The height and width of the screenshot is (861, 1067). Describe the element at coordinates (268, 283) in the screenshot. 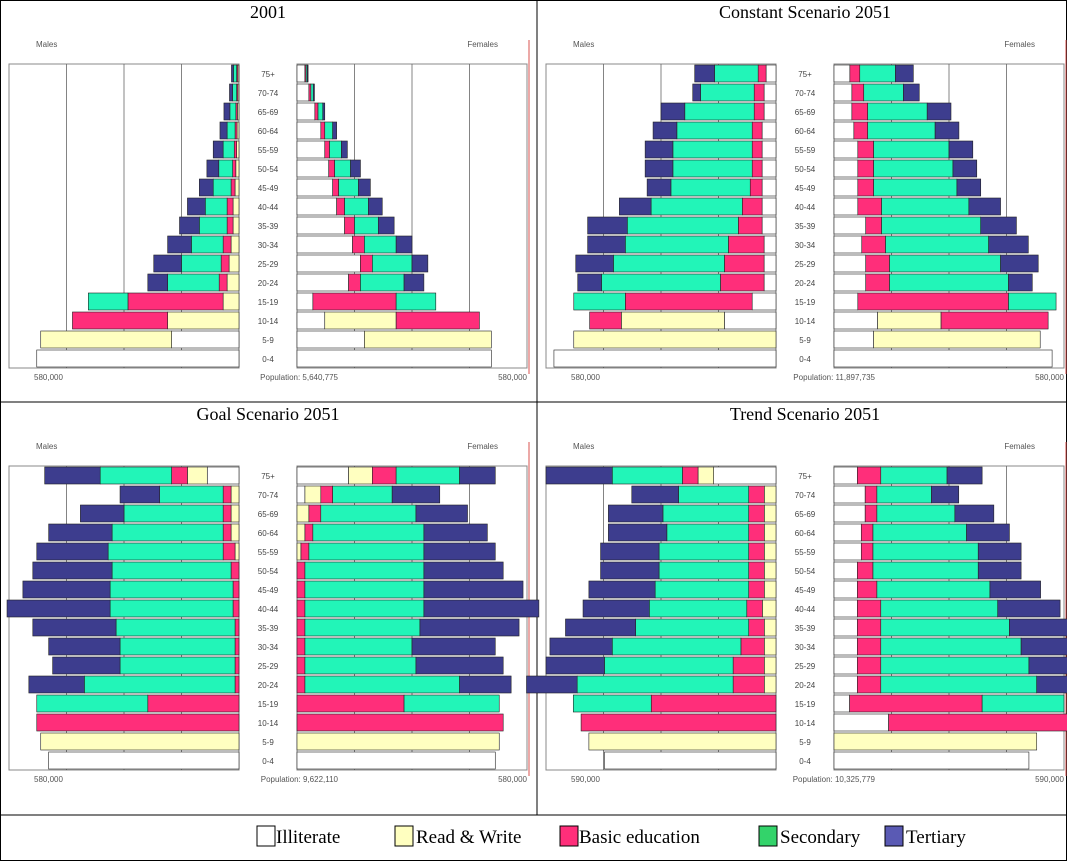

I see `age-label: 20-24` at that location.